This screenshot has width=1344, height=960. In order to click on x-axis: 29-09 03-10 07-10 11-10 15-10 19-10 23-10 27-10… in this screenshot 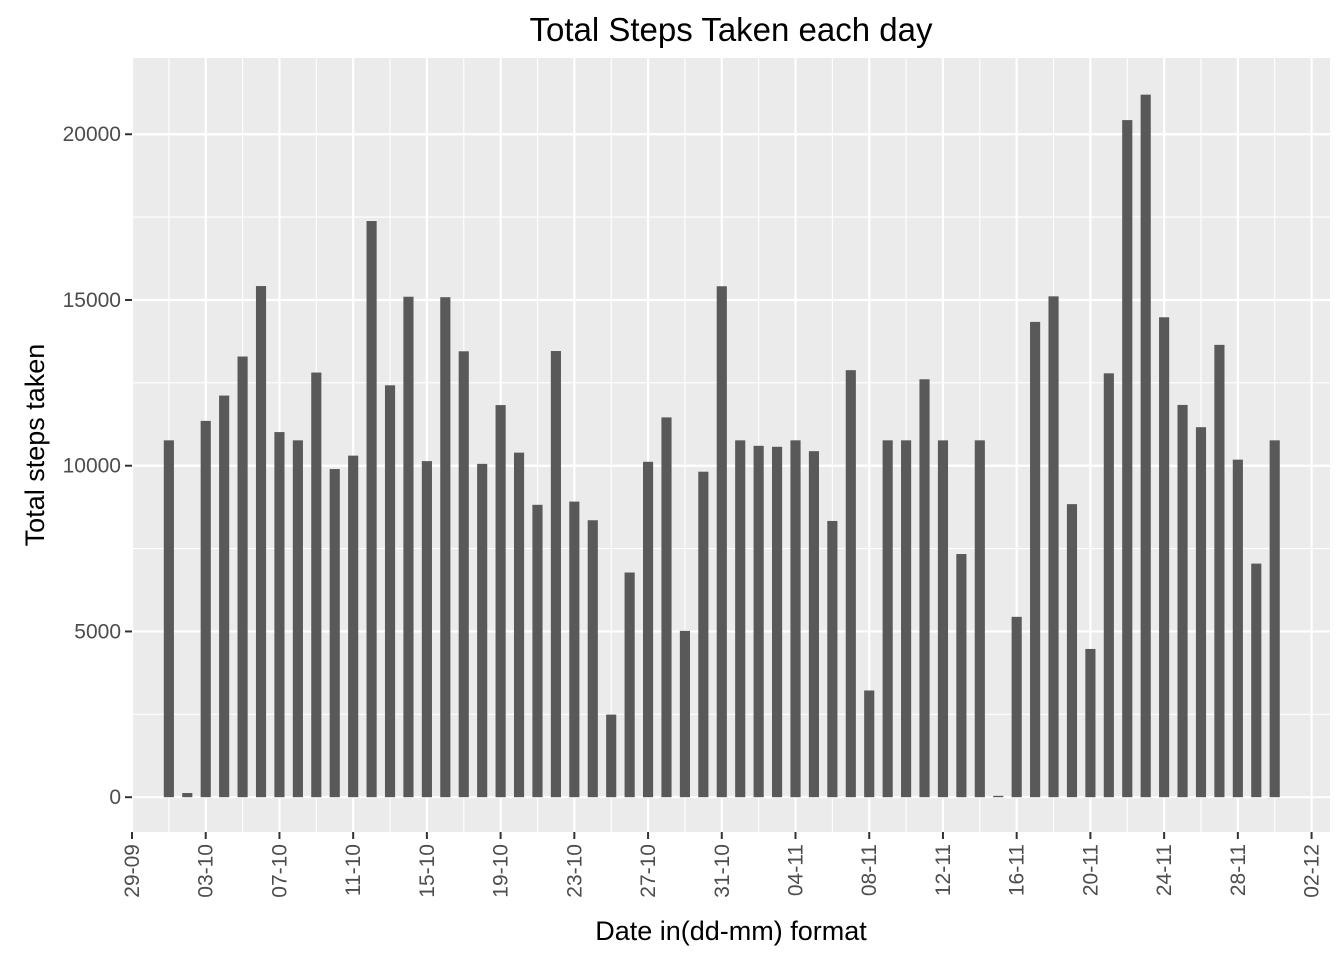, I will do `click(722, 865)`.